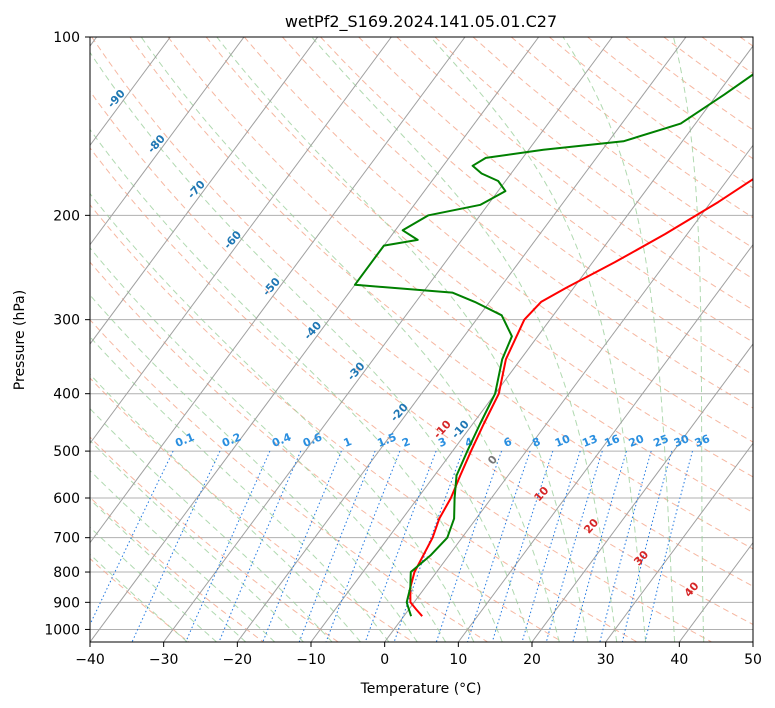  I want to click on mixing-ratio-label: 1, so click(348, 442).